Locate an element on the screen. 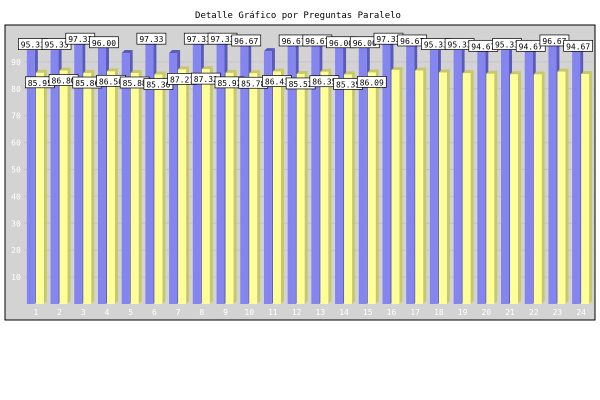  data-label-series-b: 86.43 is located at coordinates (277, 82).